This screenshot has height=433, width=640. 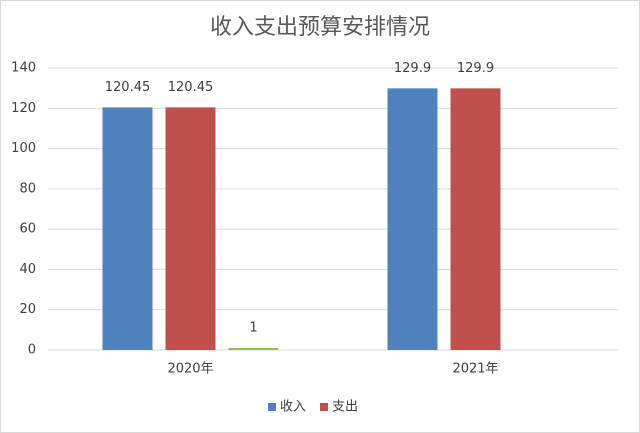 I want to click on y-tick-label: 0, so click(x=32, y=350).